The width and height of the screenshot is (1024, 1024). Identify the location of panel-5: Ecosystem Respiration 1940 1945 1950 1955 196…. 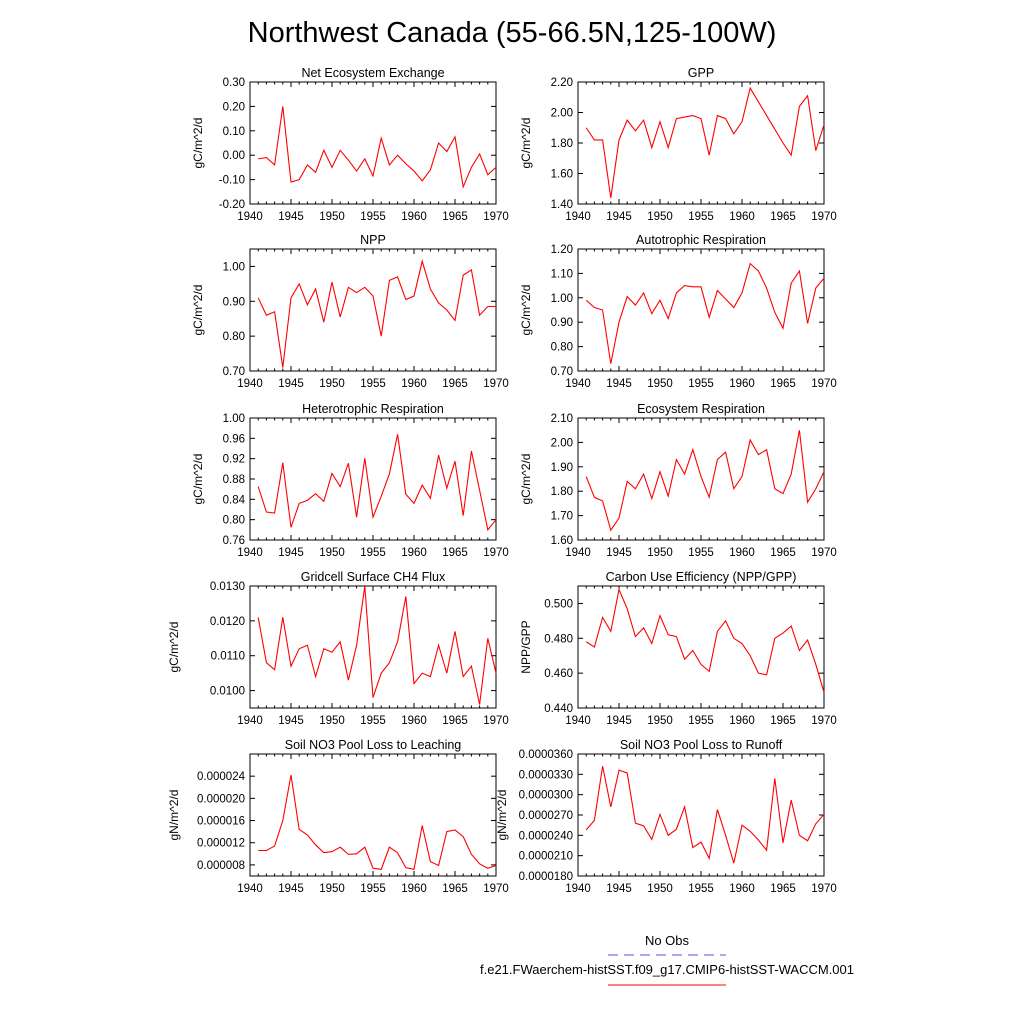
(678, 480).